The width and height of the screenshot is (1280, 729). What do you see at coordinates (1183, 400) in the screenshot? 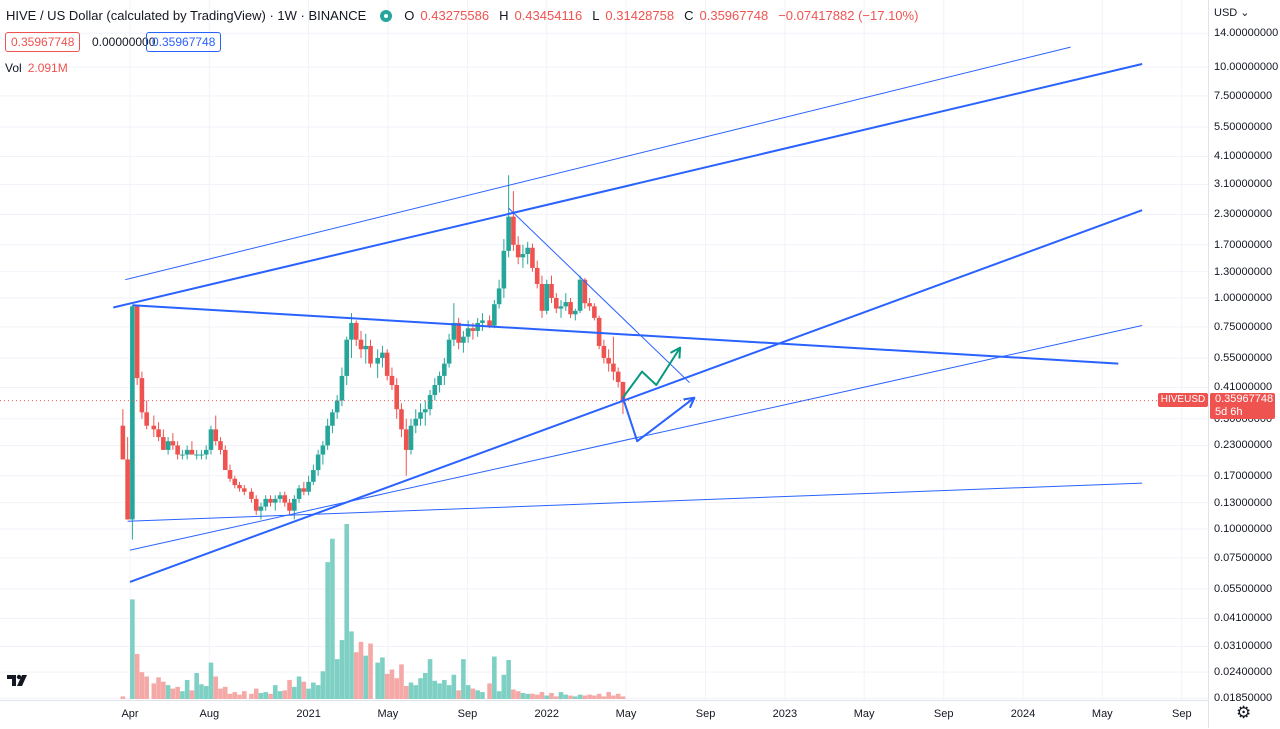
I see `symbol-price-tag: HIVEUSD` at bounding box center [1183, 400].